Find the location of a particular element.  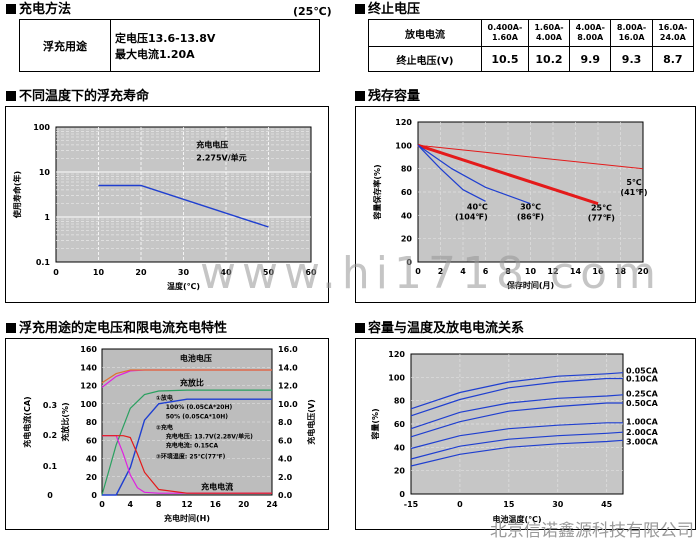

x-tick-label: 45 is located at coordinates (607, 504).